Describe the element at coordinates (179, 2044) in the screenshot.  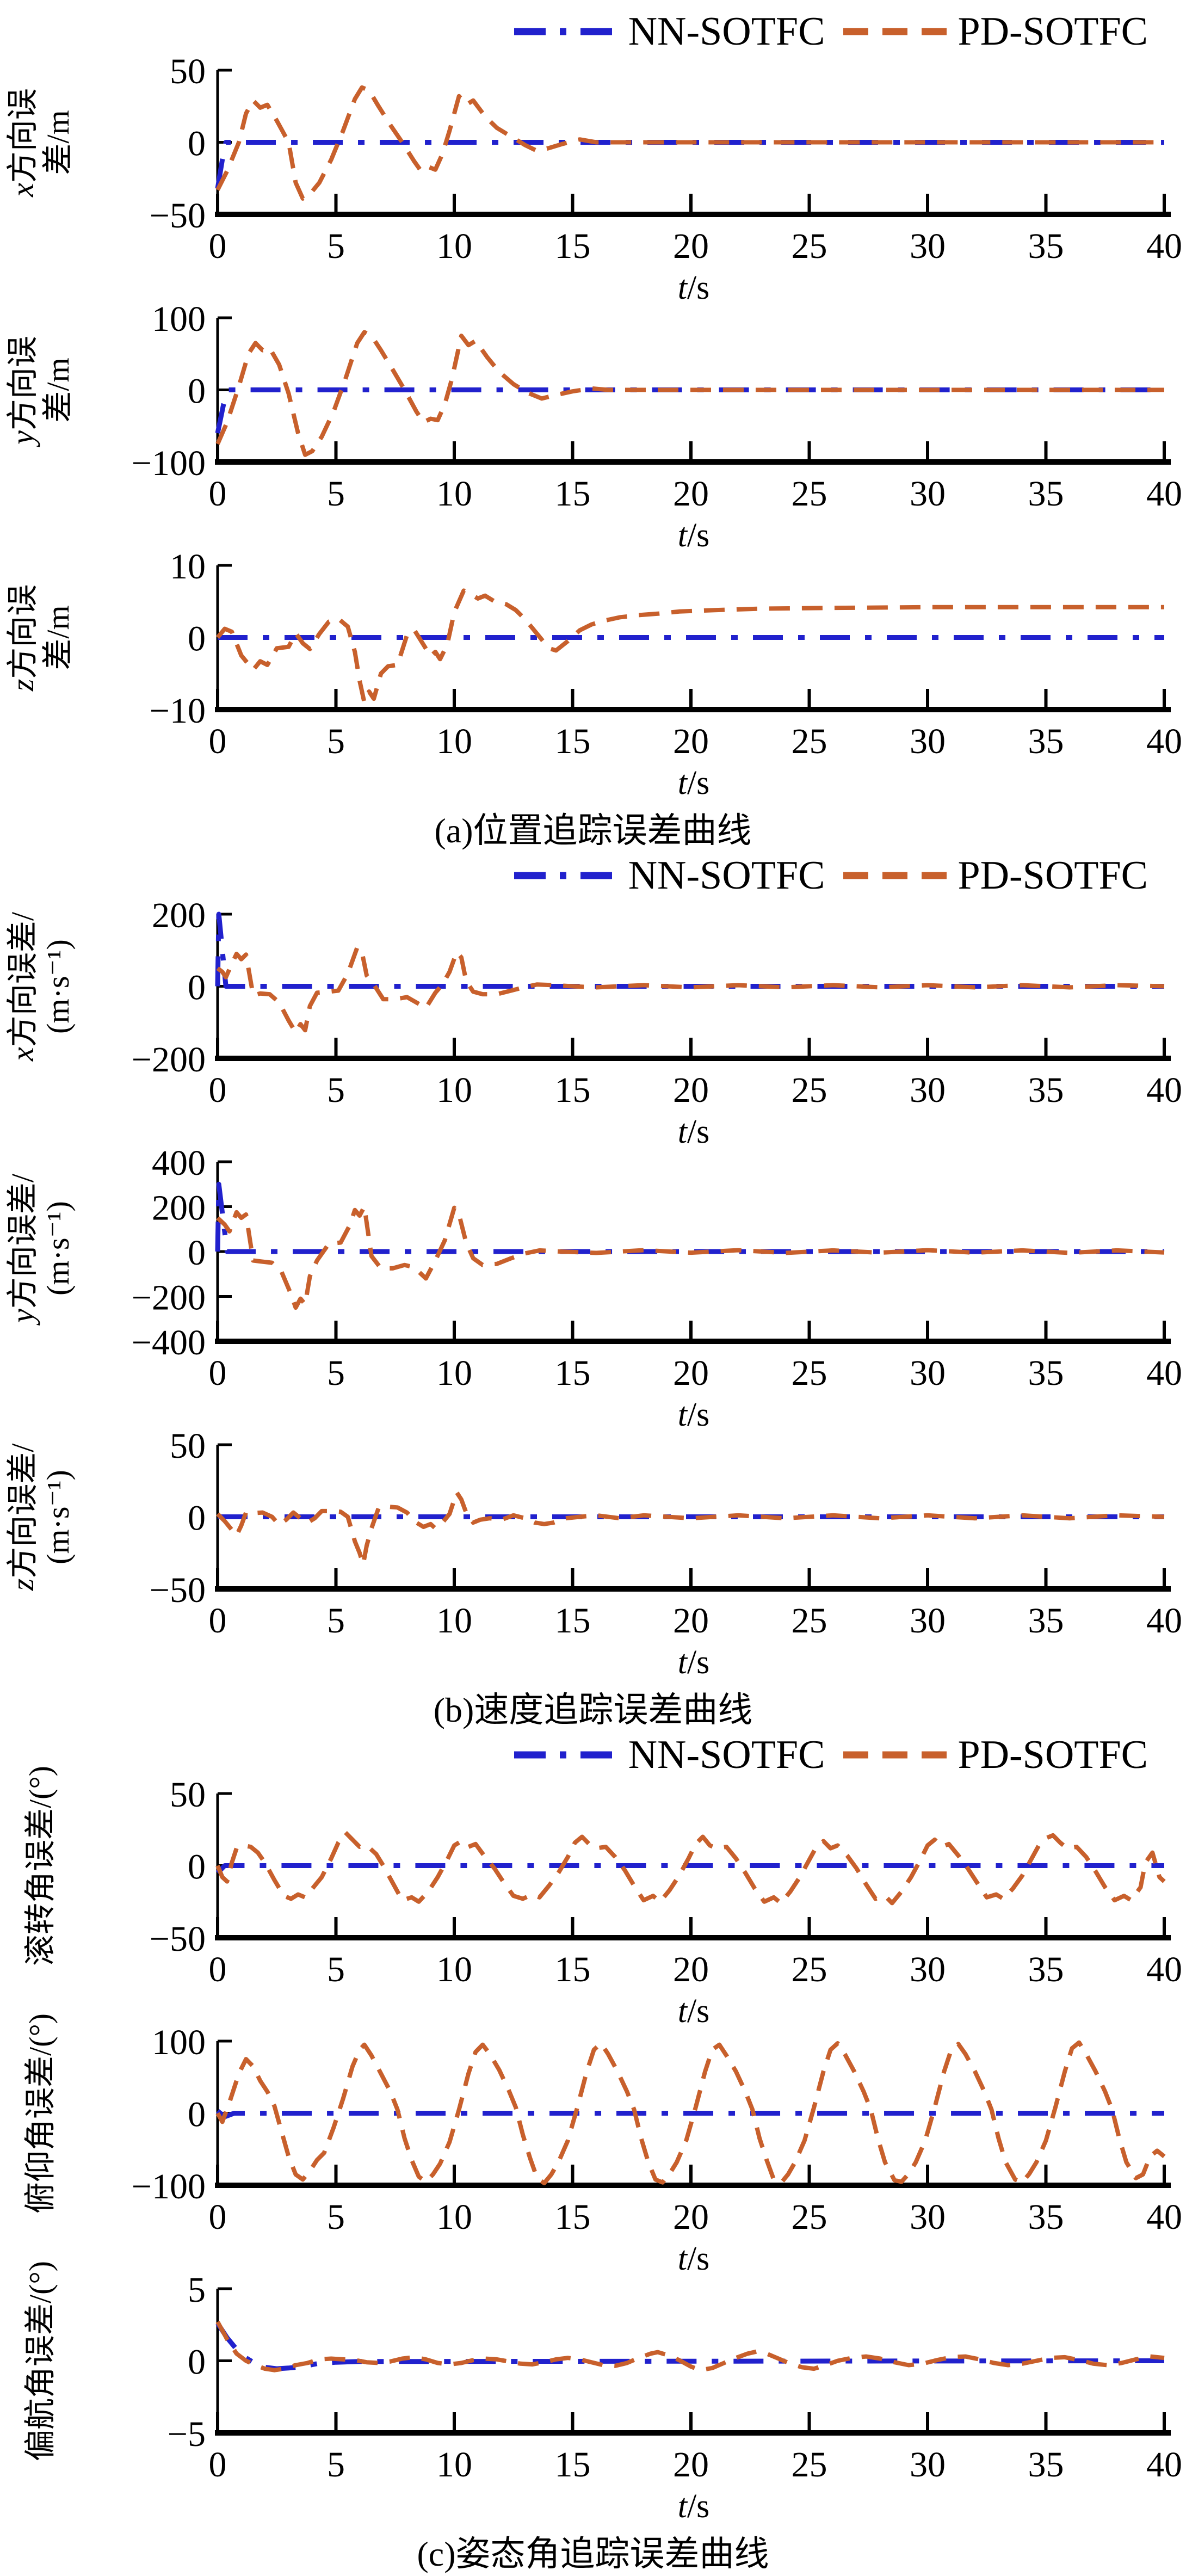
I see `svg-text: 100` at that location.